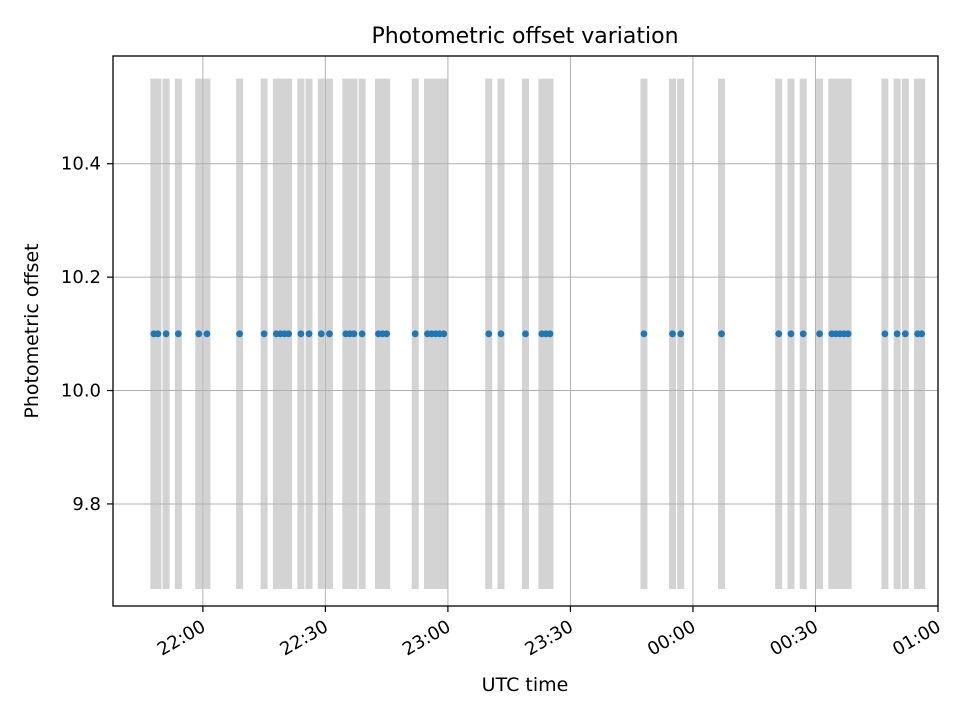  What do you see at coordinates (32, 330) in the screenshot?
I see `y-axis-label: Photometric offset` at bounding box center [32, 330].